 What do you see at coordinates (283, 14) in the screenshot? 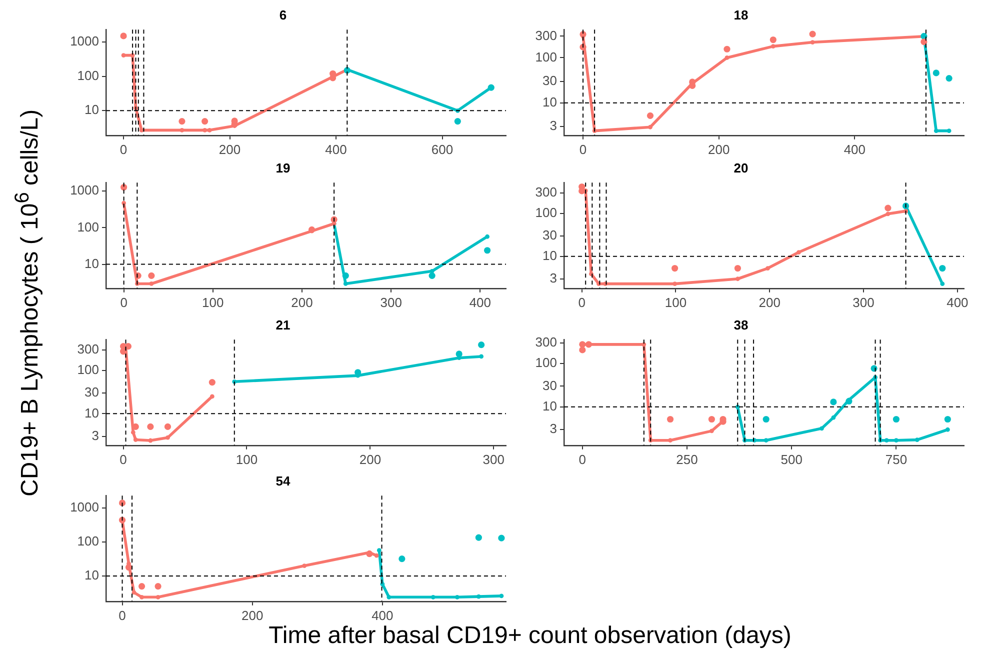
I see `chart-title: 6` at bounding box center [283, 14].